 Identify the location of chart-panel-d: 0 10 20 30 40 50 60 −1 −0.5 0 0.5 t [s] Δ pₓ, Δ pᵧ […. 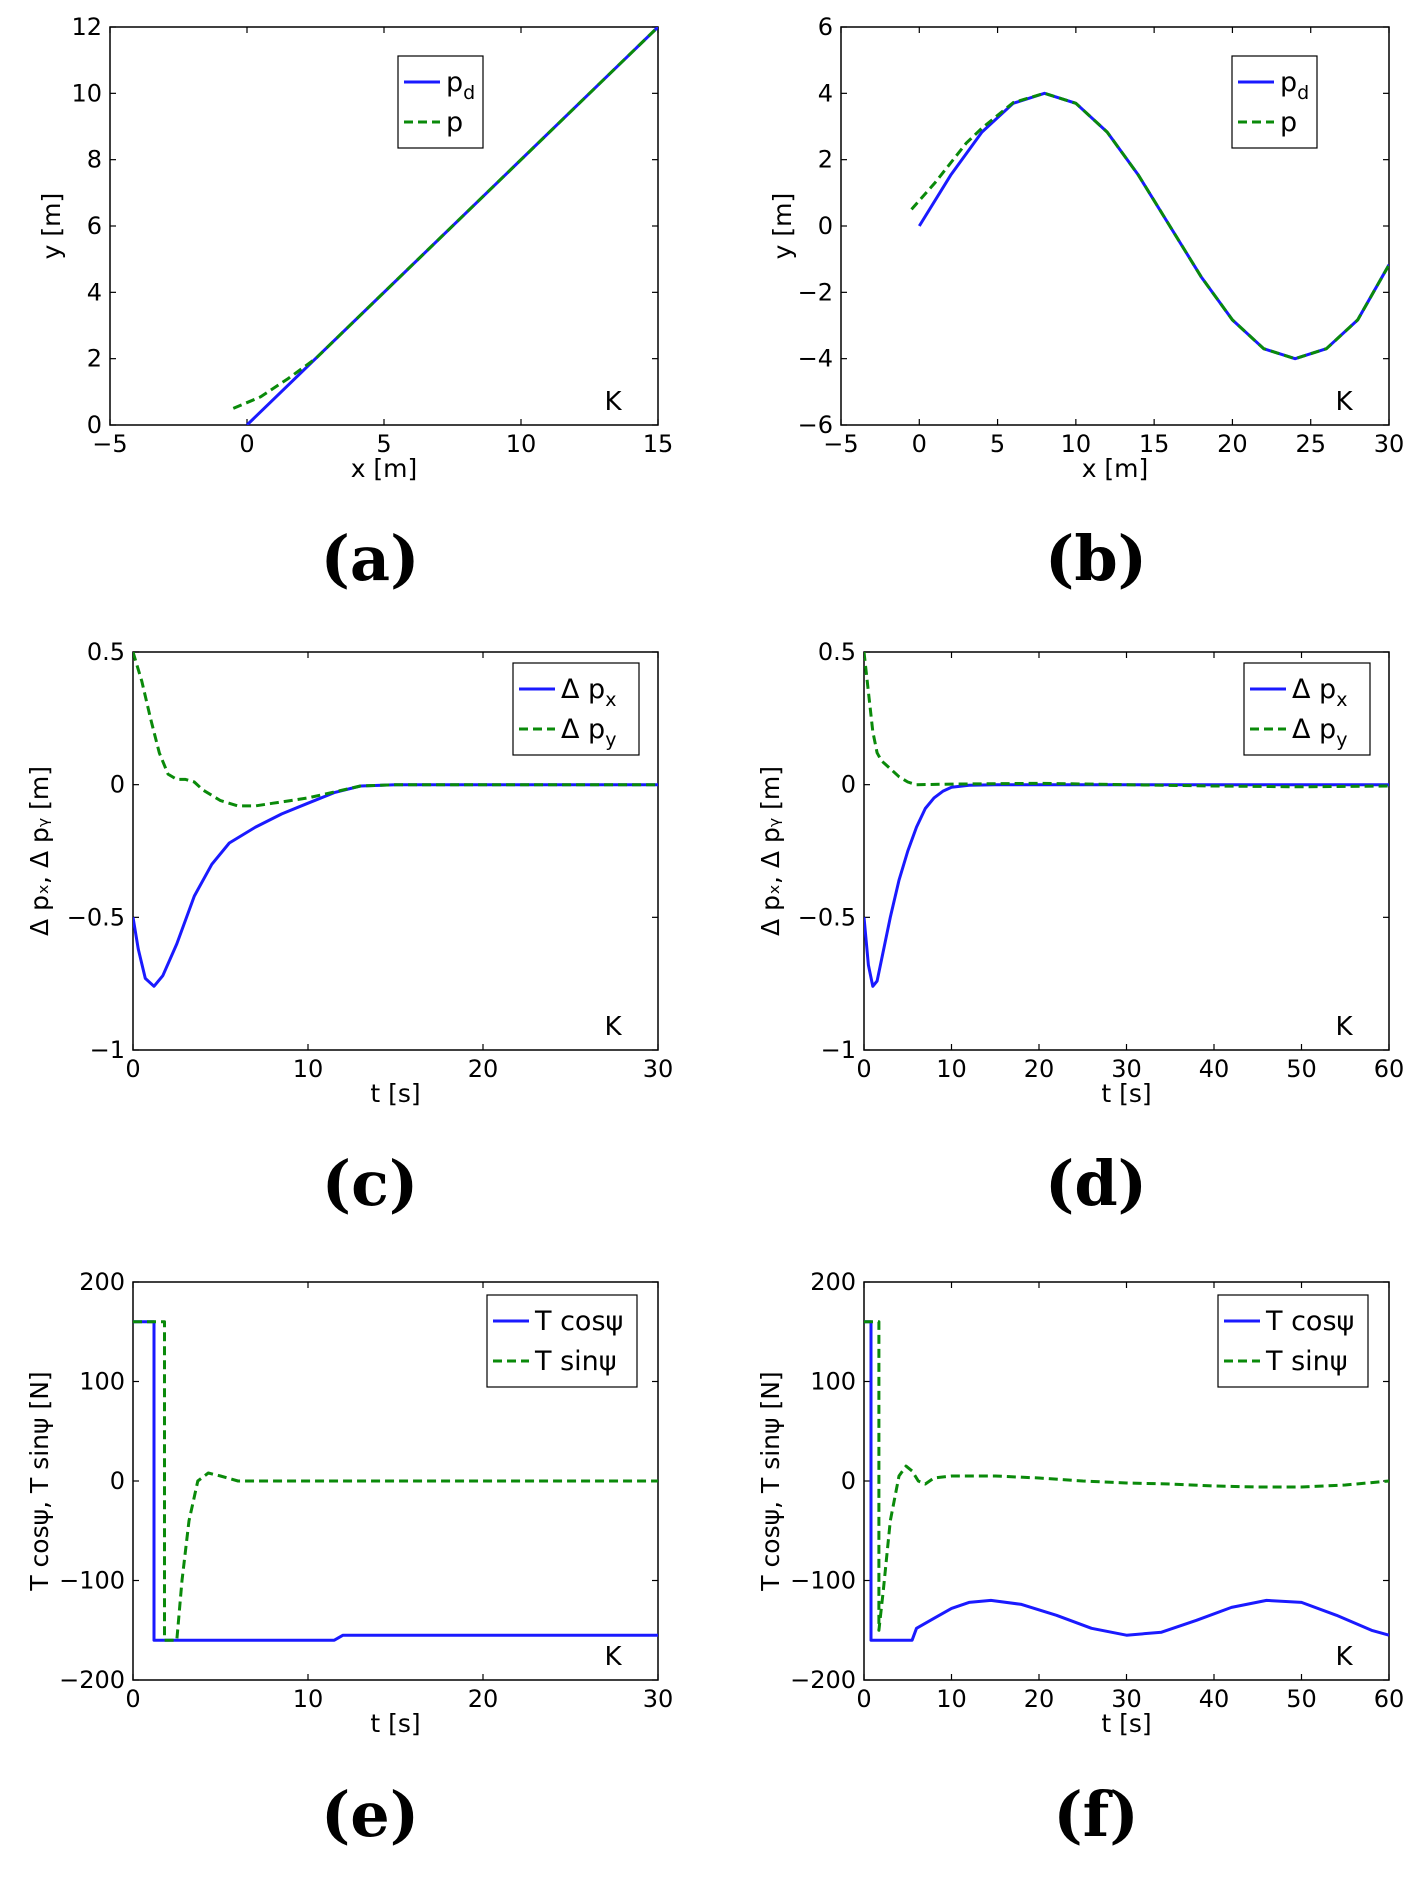
(1080, 929).